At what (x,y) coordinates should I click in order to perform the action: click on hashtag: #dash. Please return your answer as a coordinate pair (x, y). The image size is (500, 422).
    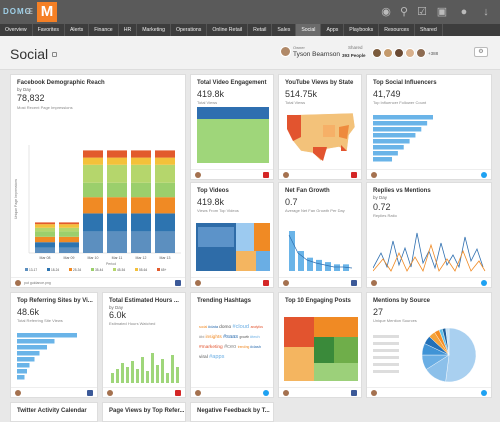
    Looking at the image, I should click on (256, 346).